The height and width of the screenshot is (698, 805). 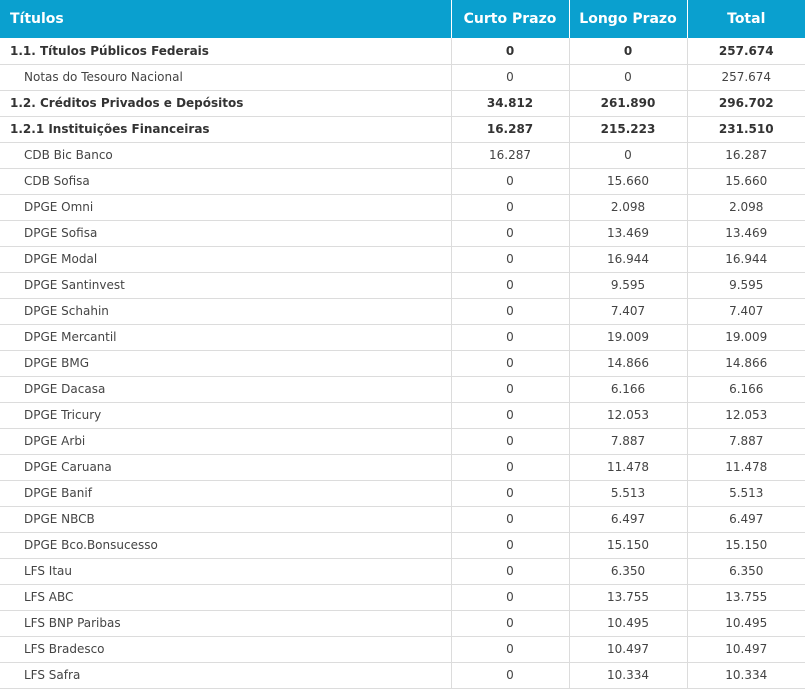 What do you see at coordinates (226, 363) in the screenshot?
I see `row-label: DPGE BMG` at bounding box center [226, 363].